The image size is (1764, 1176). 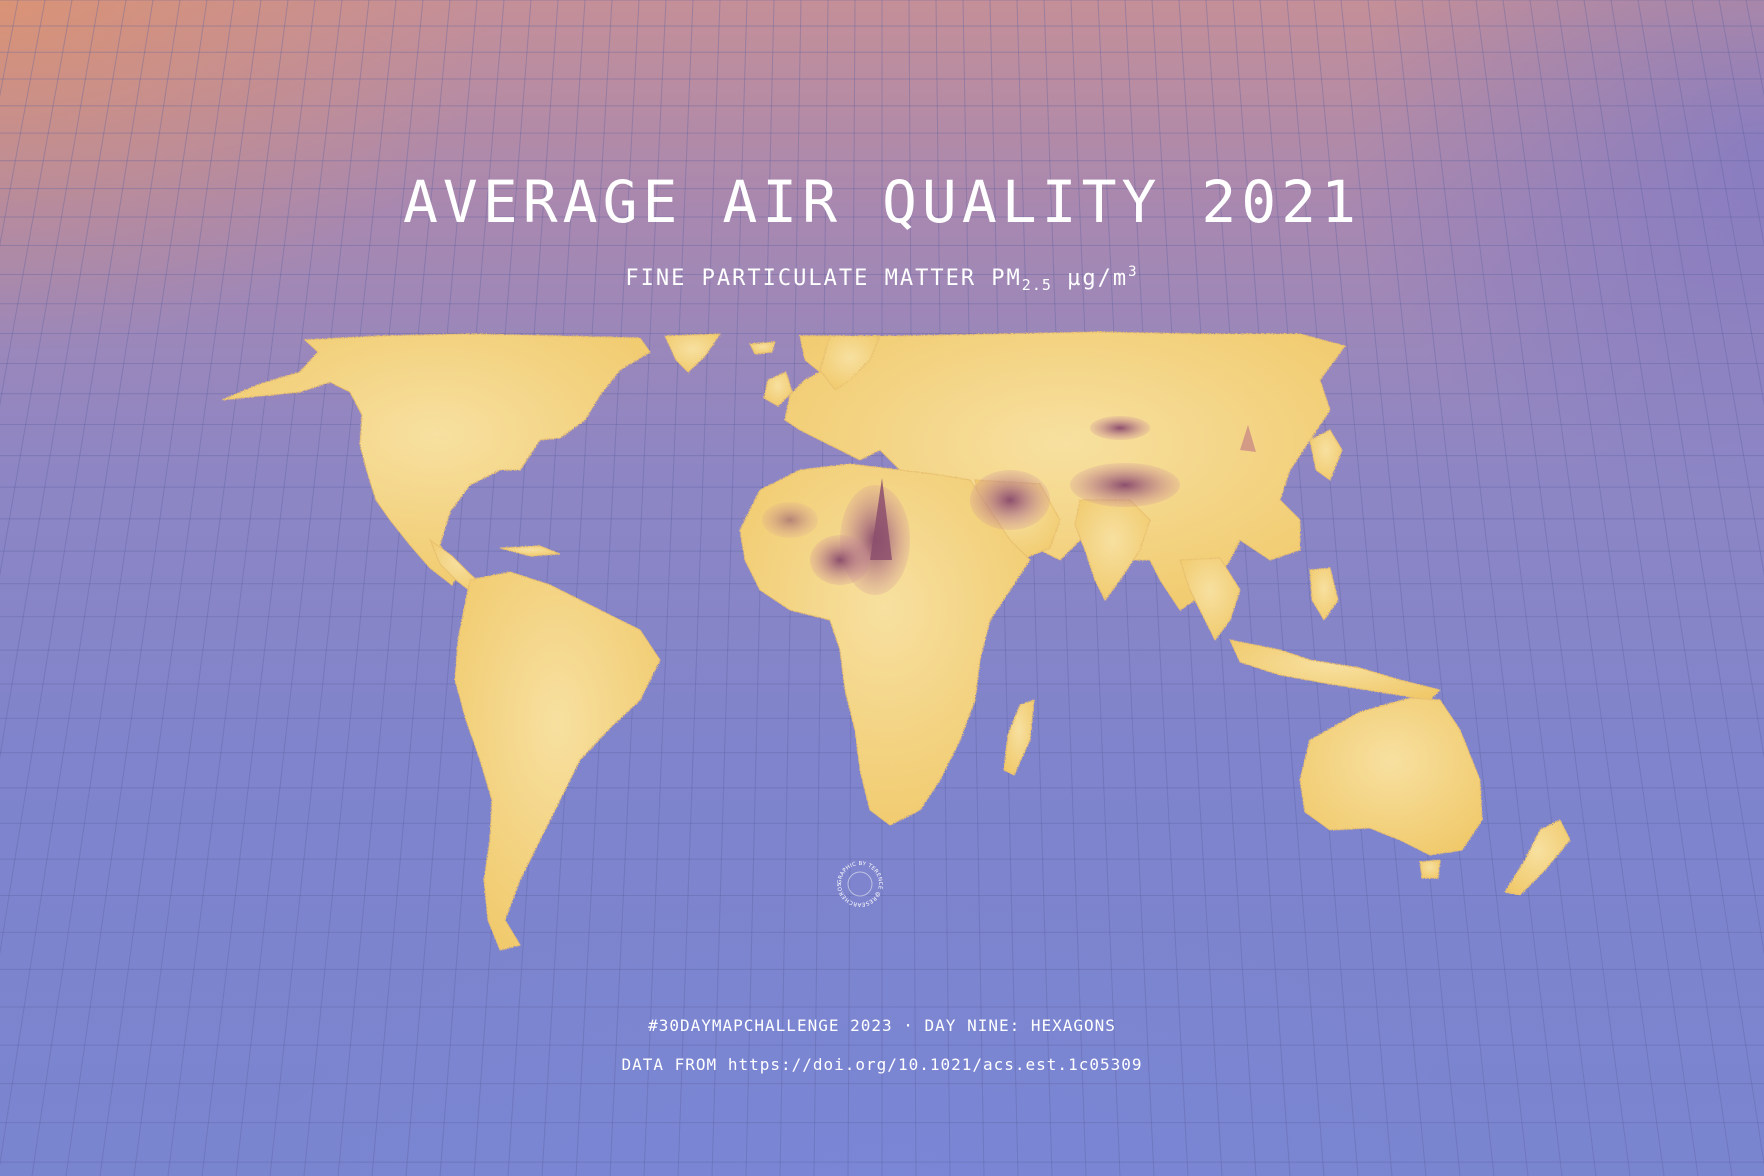 I want to click on india-landmass, so click(x=1112, y=550).